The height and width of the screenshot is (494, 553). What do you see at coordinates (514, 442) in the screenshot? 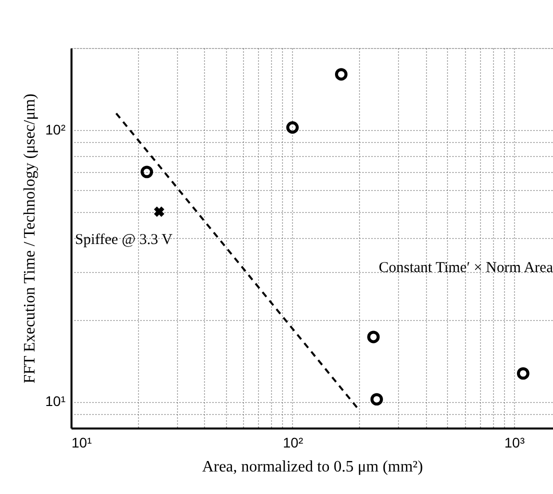
I see `x-tick-label: 10³` at bounding box center [514, 442].